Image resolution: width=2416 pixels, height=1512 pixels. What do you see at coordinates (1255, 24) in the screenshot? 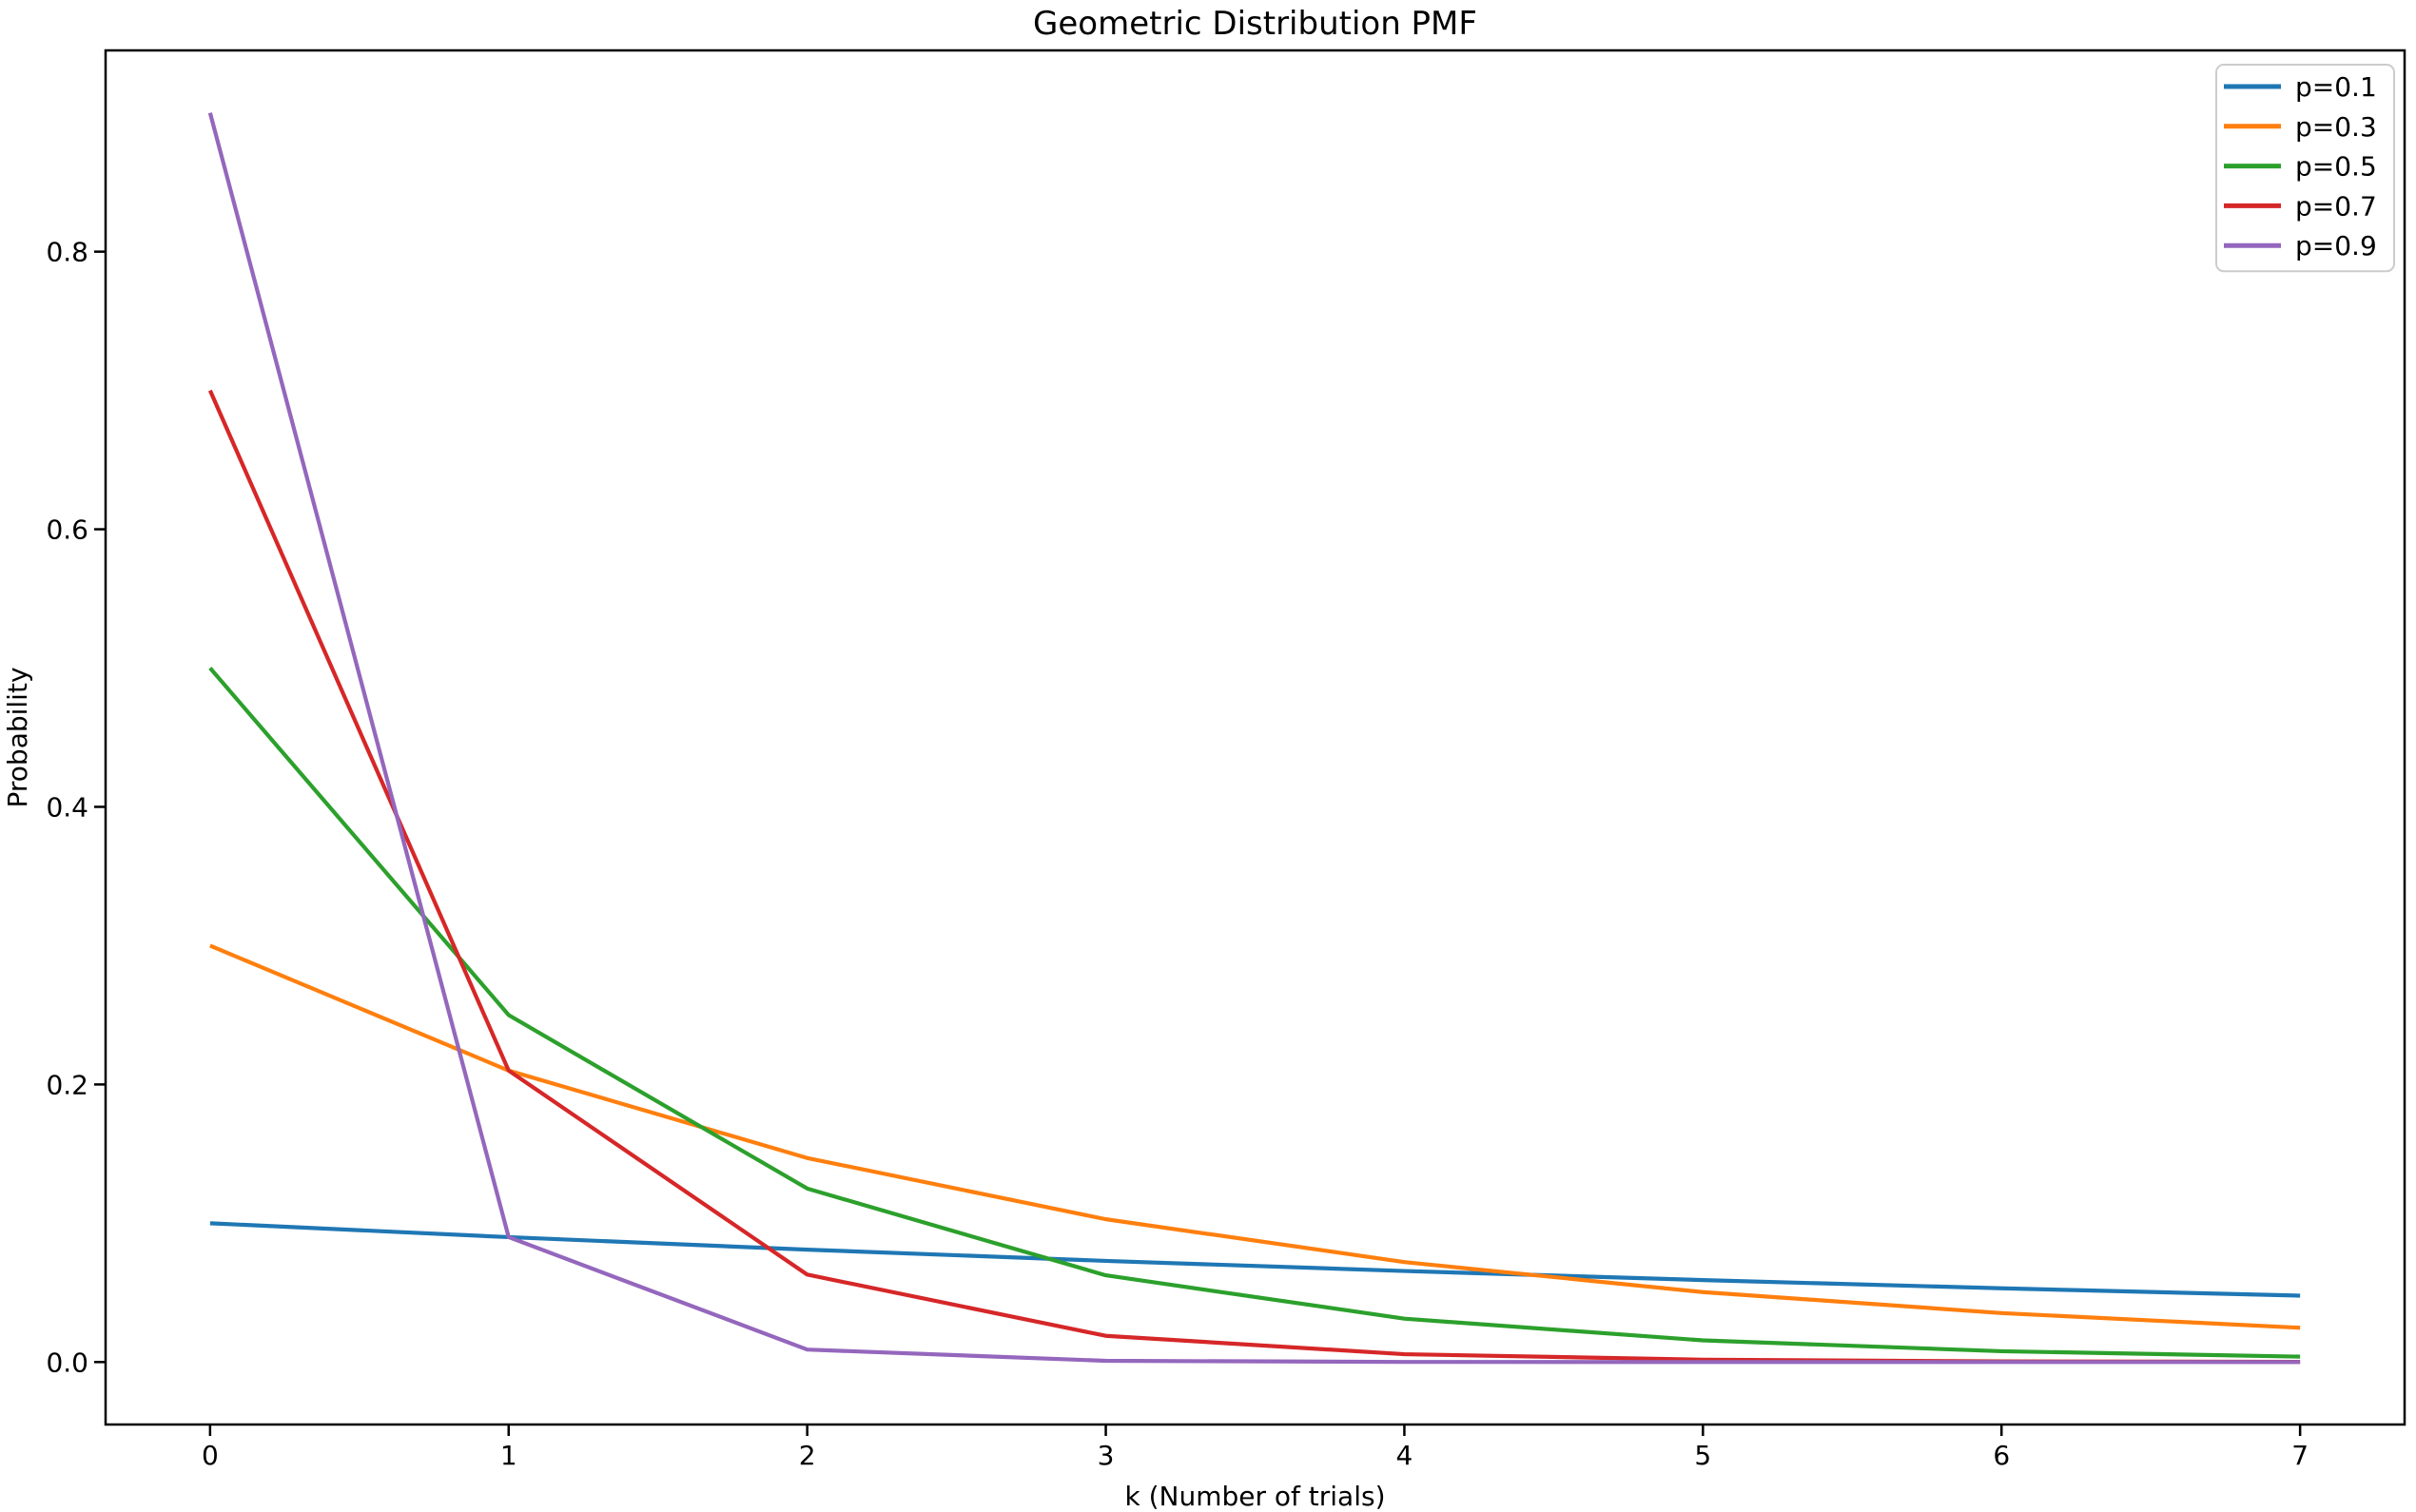
I see `chart-title: Geometric Distribution PMF` at bounding box center [1255, 24].